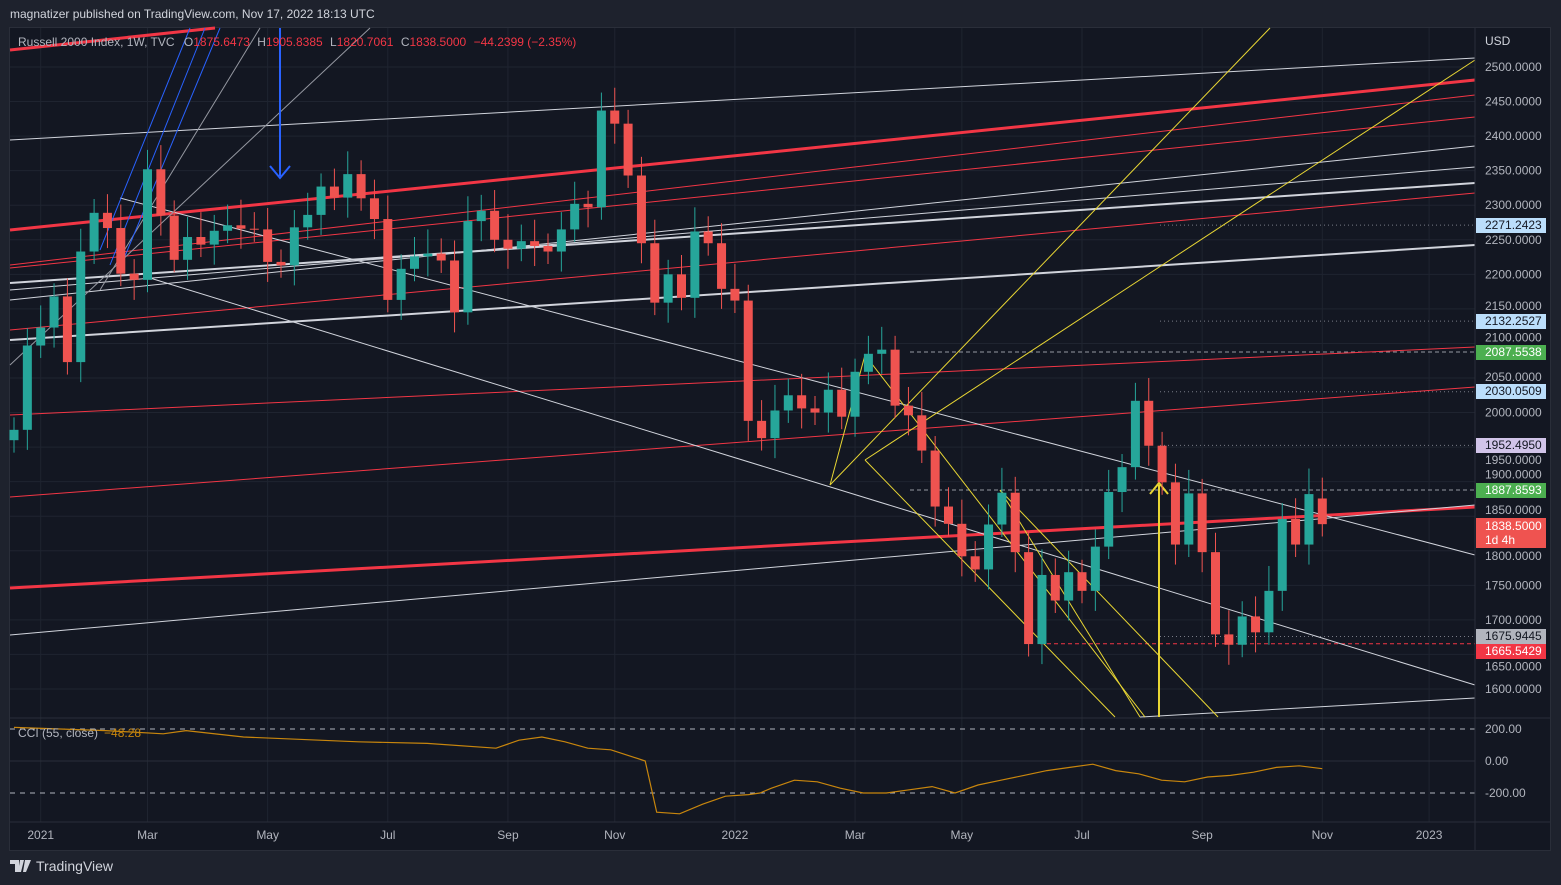 The height and width of the screenshot is (885, 1561). What do you see at coordinates (333, 42) in the screenshot?
I see `low-label: L` at bounding box center [333, 42].